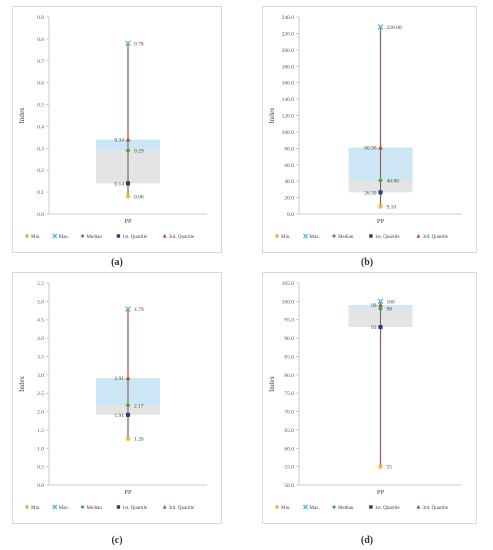 The width and height of the screenshot is (493, 550). Describe the element at coordinates (139, 310) in the screenshot. I see `value-label-max: 4.79` at that location.